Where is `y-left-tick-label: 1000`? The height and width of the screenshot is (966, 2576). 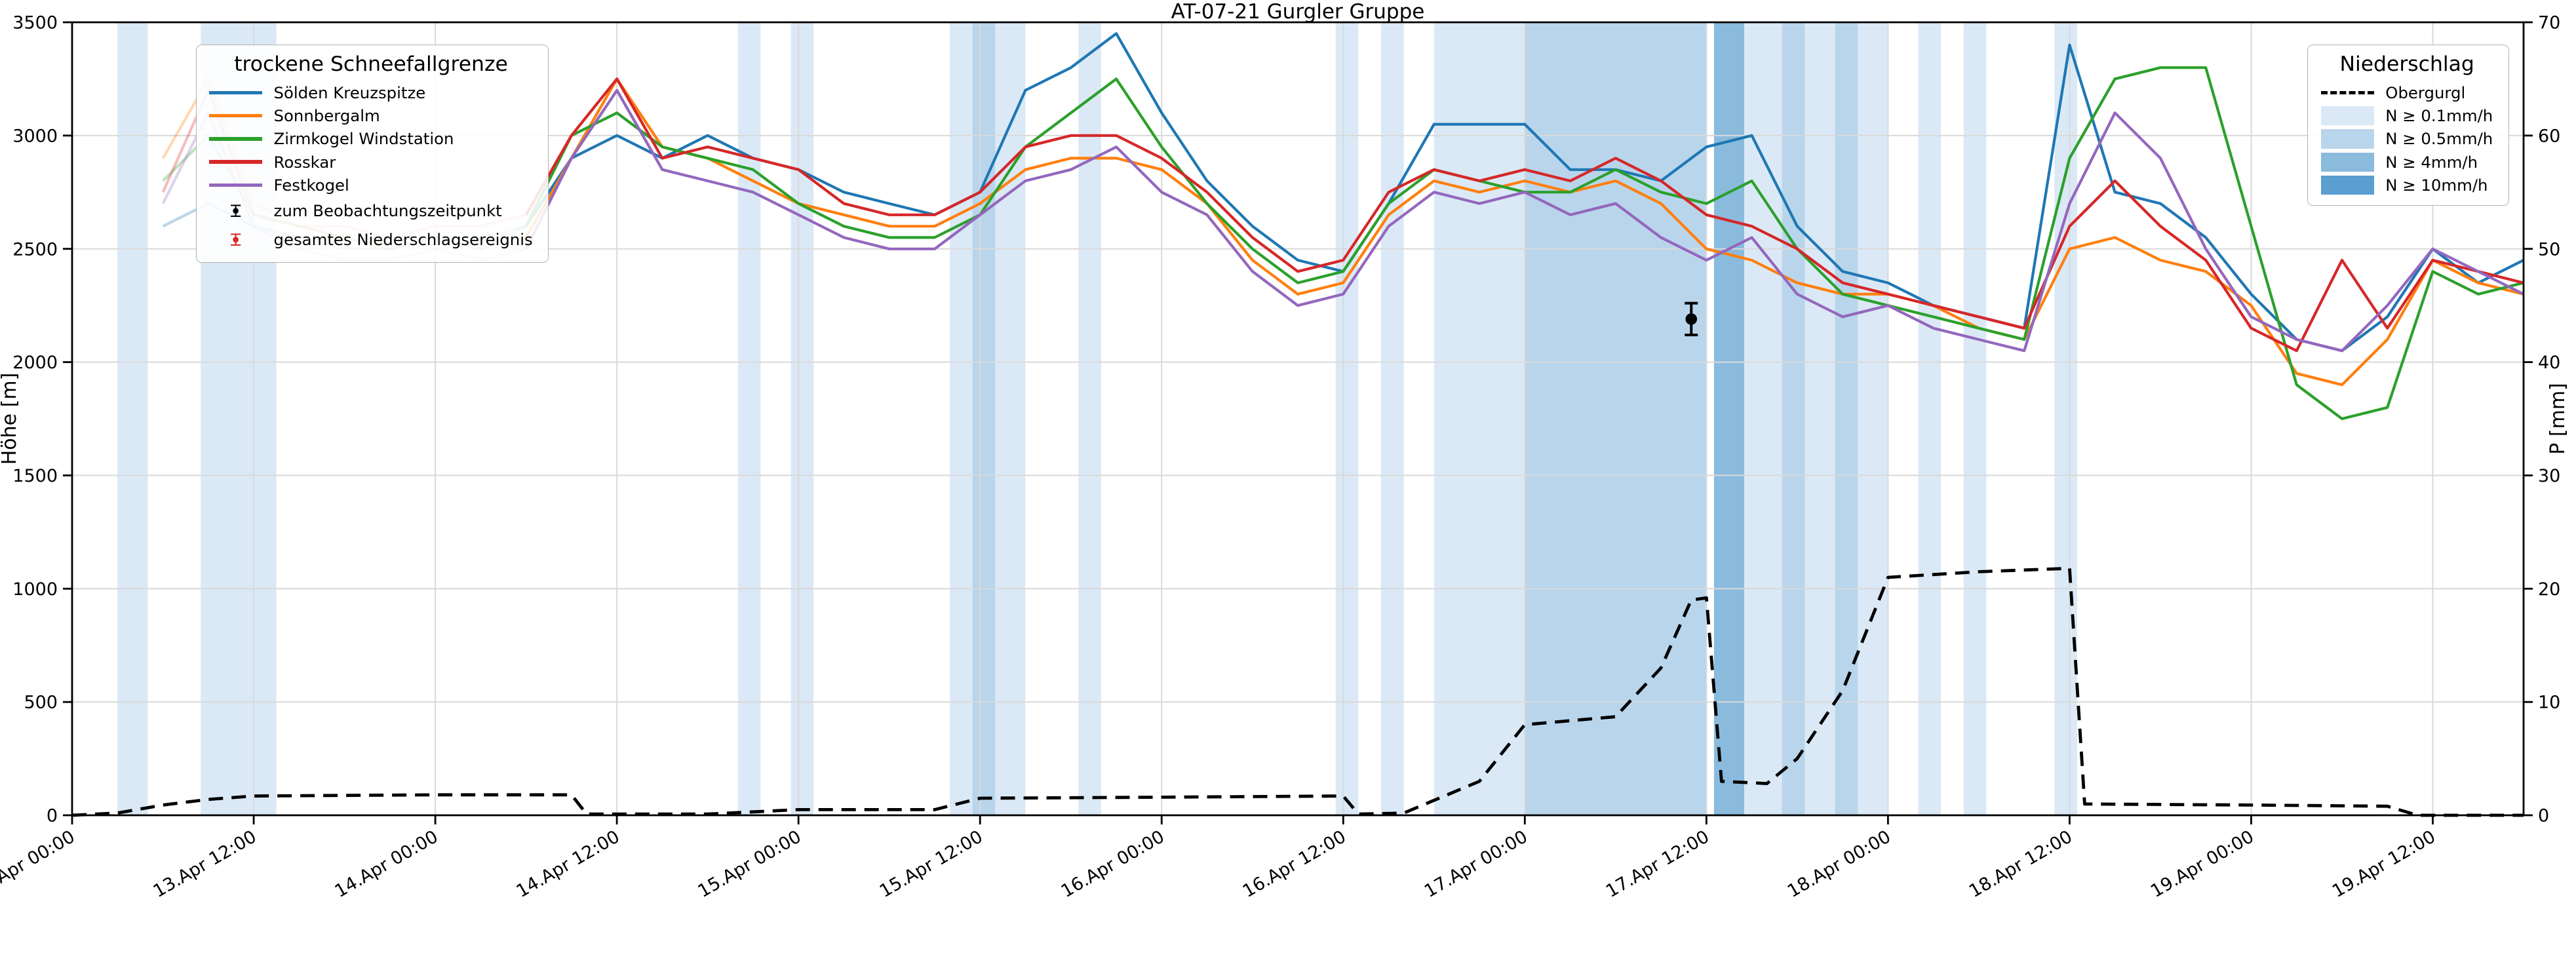 y-left-tick-label: 1000 is located at coordinates (35, 589).